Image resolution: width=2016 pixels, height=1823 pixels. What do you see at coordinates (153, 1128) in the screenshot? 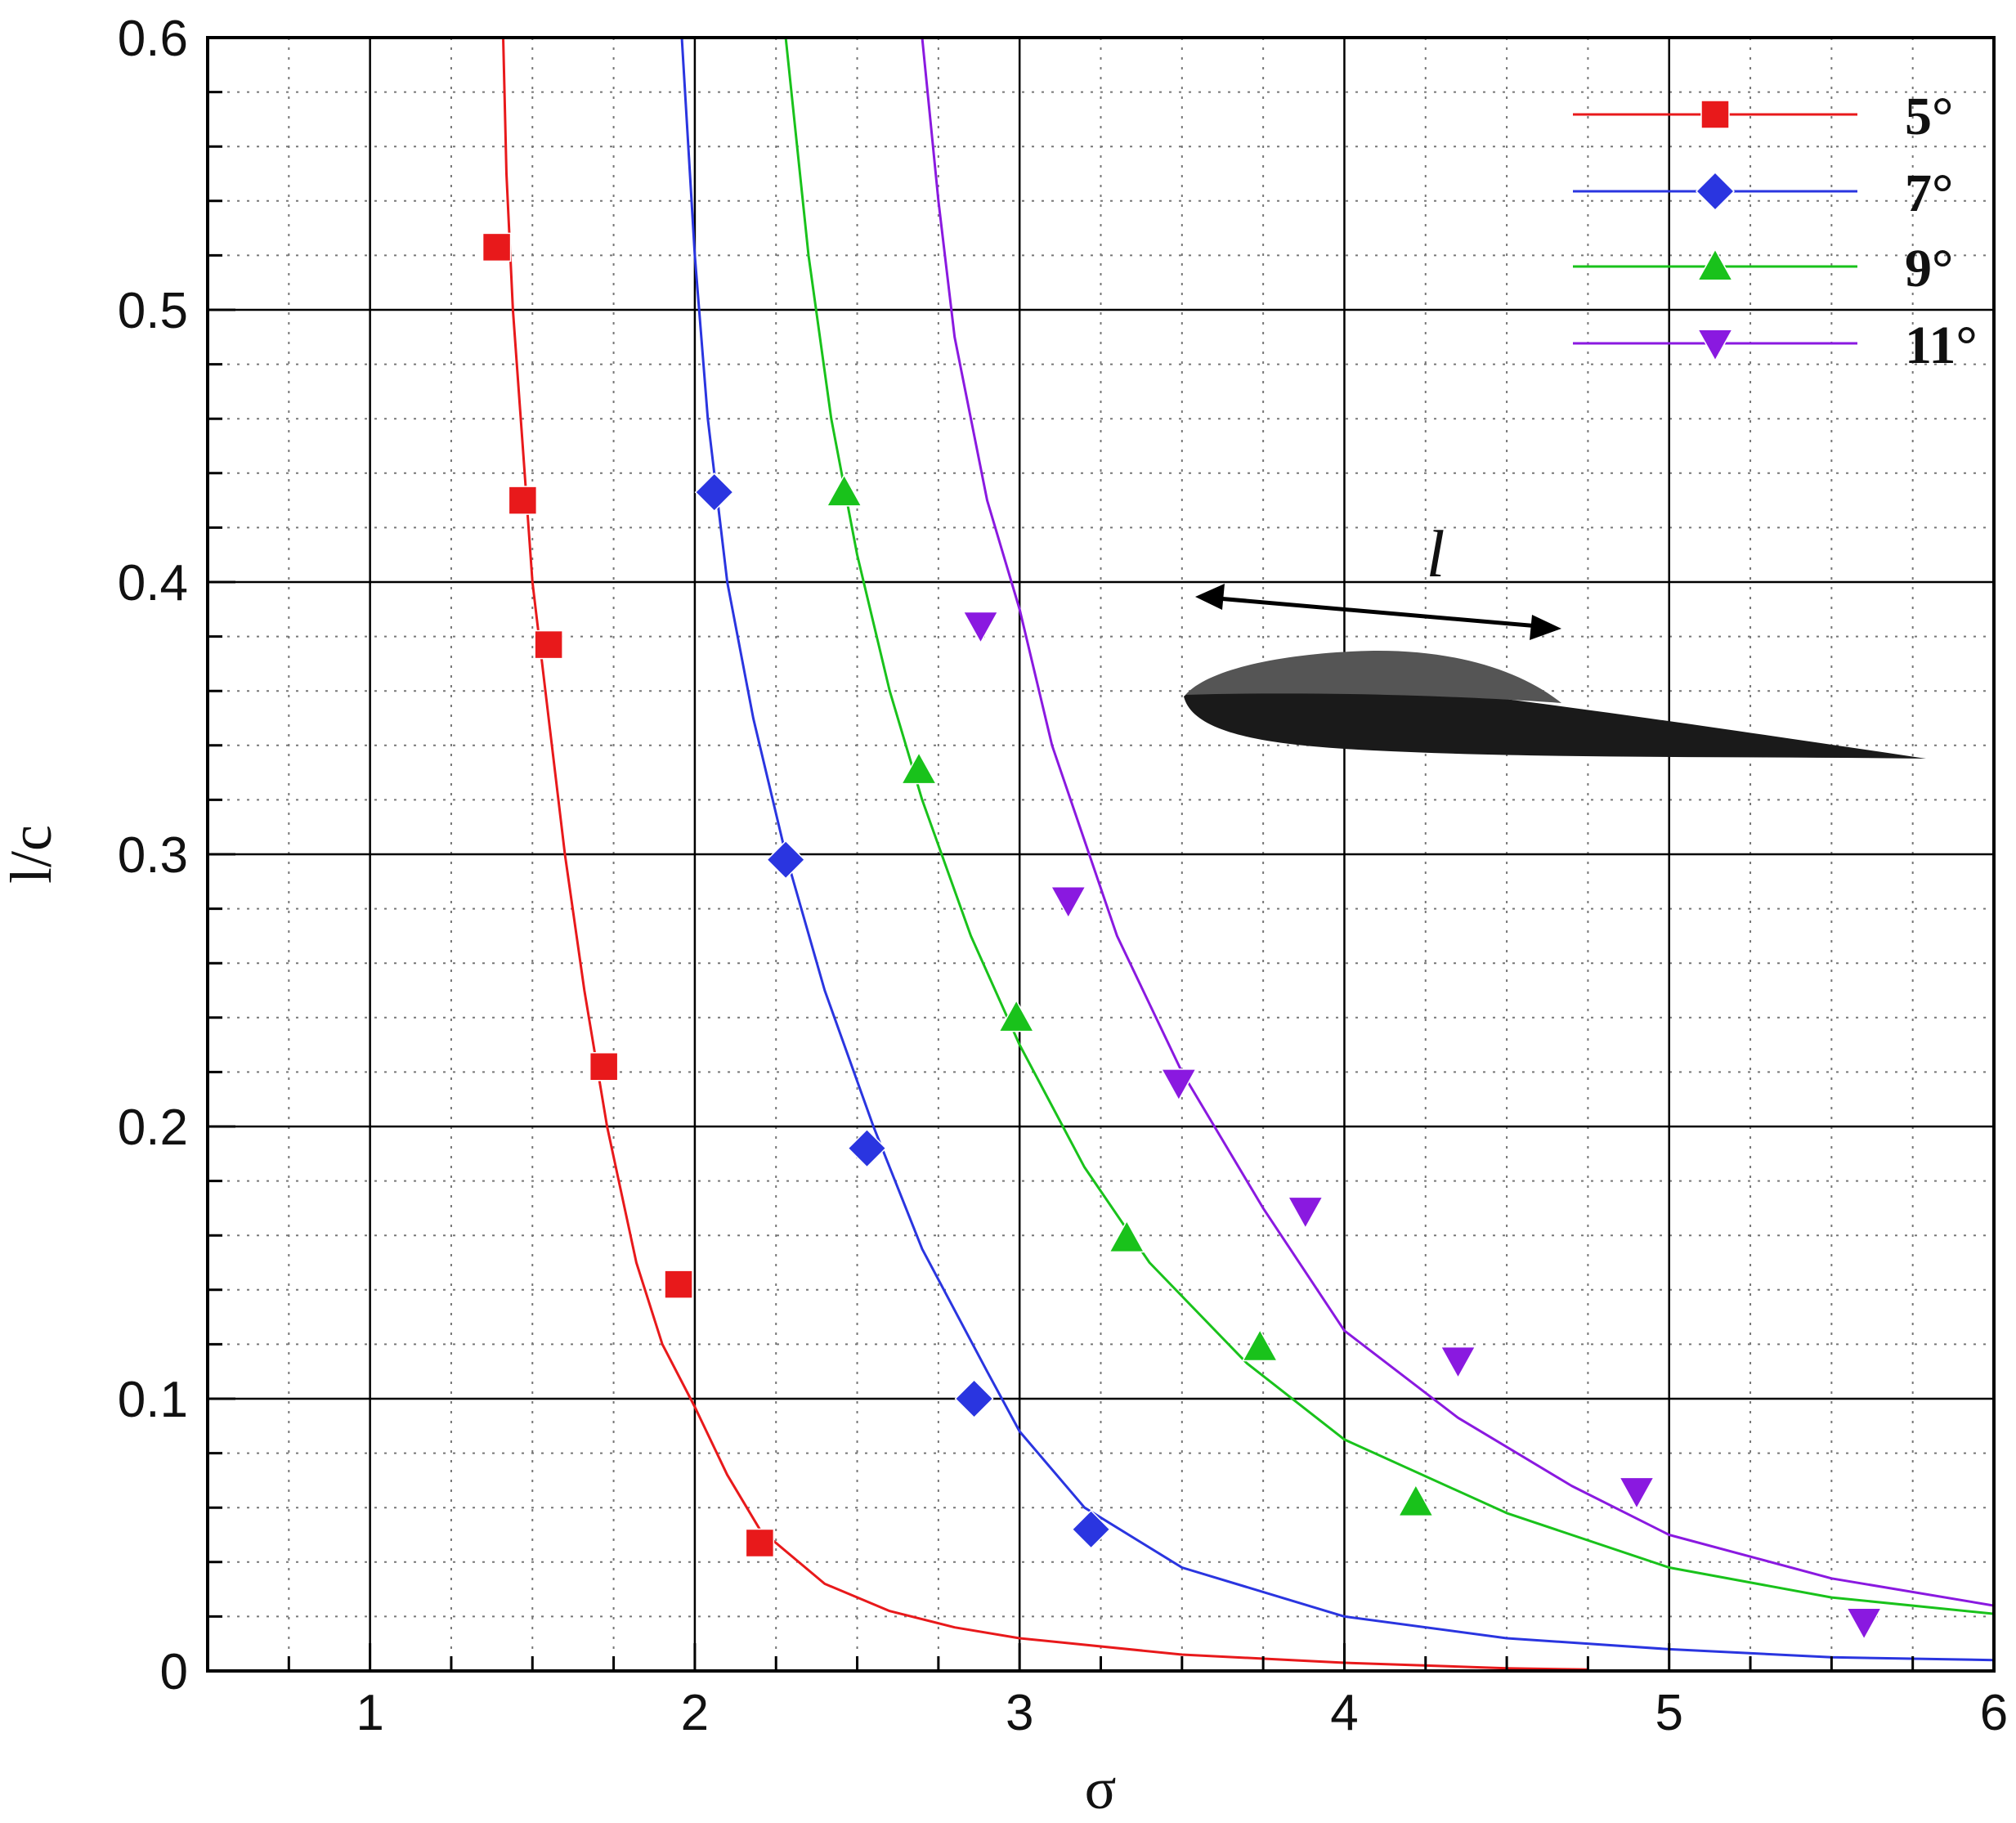
I see `y-tick-label: 0.2` at bounding box center [153, 1128].